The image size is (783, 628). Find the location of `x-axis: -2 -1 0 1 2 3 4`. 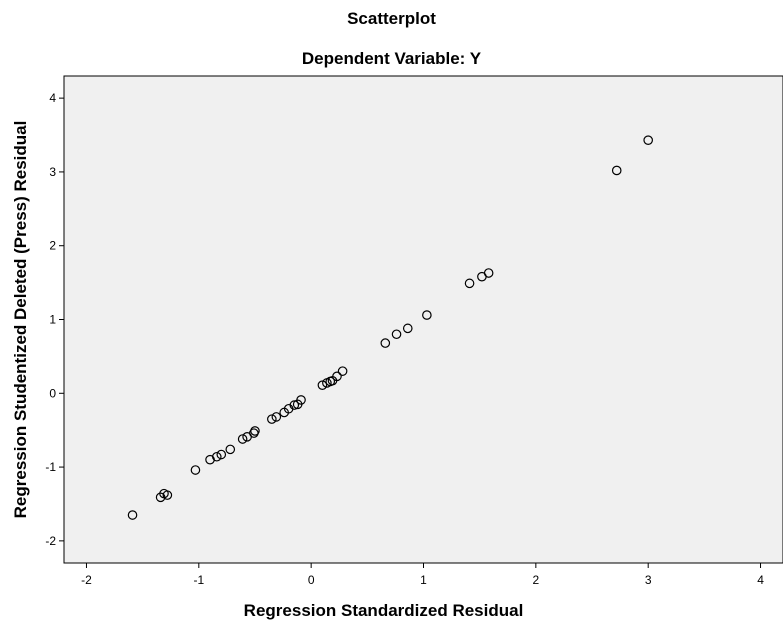

x-axis: -2 -1 0 1 2 3 4 is located at coordinates (422, 575).